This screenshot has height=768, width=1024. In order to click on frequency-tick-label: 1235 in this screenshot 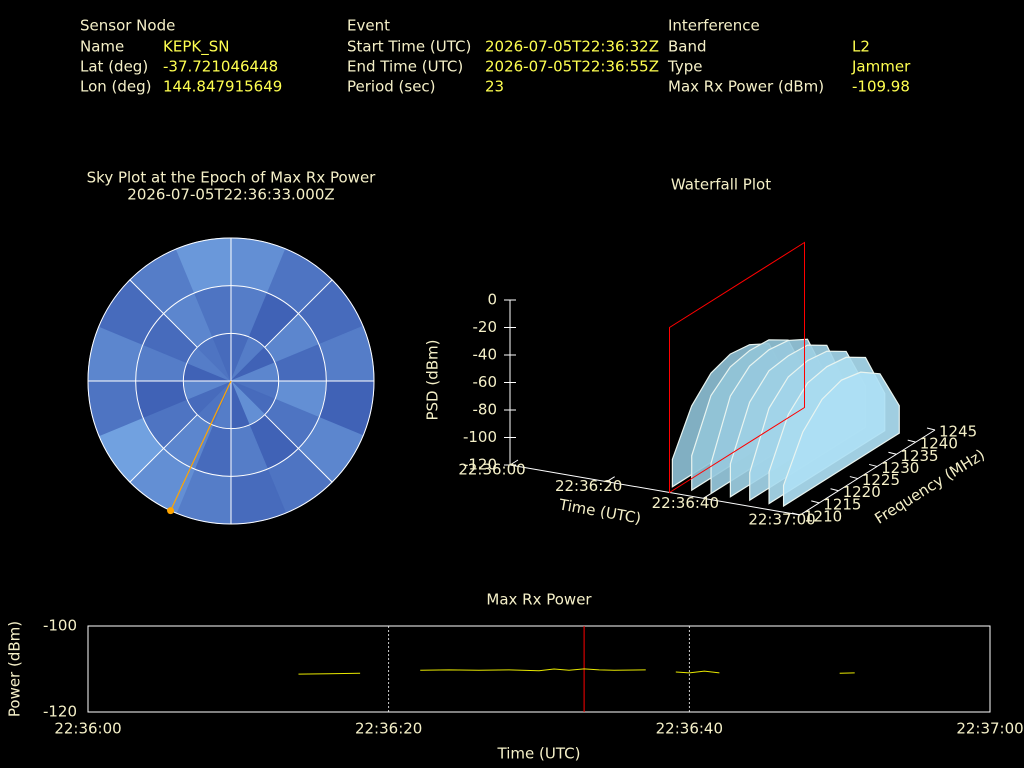, I will do `click(919, 456)`.